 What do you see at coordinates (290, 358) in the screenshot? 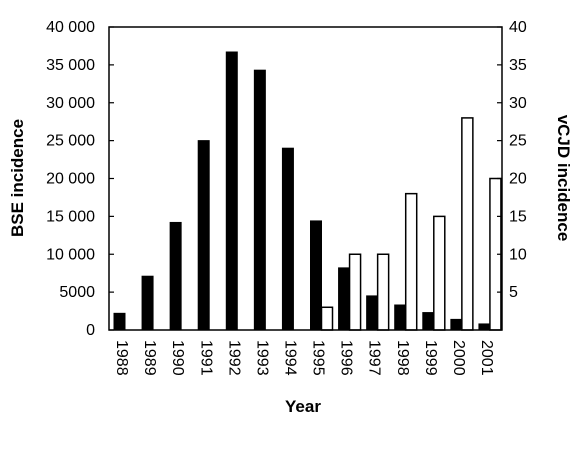
I see `x-tick-label: 1994` at bounding box center [290, 358].